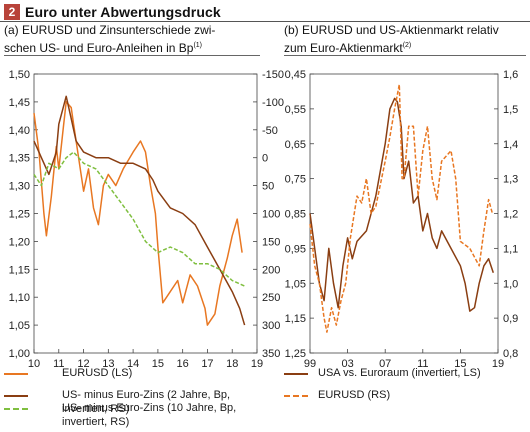 The height and width of the screenshot is (432, 530). What do you see at coordinates (460, 364) in the screenshot?
I see `x-tick-label-b: 15` at bounding box center [460, 364].